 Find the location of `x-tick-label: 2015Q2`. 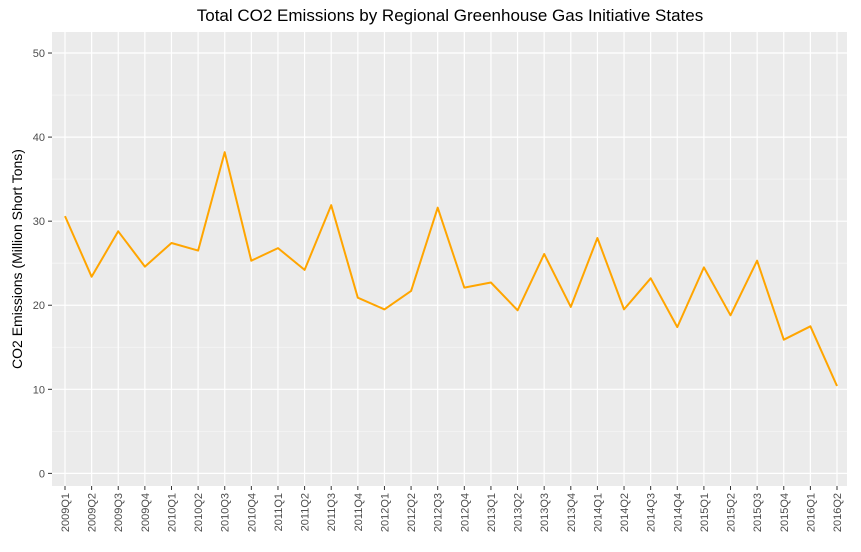

x-tick-label: 2015Q2 is located at coordinates (732, 512).